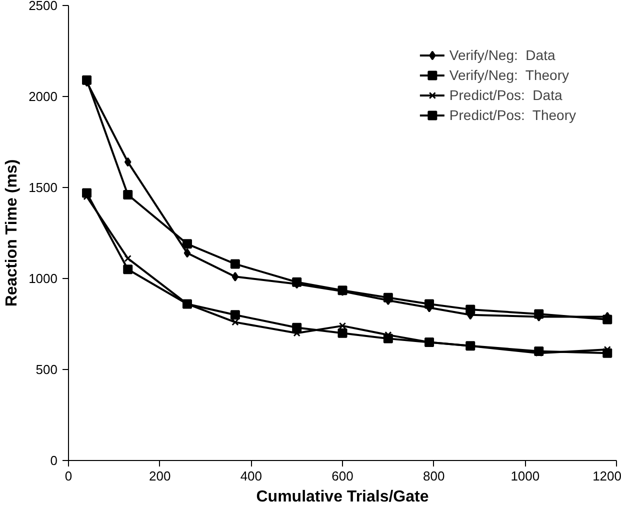  What do you see at coordinates (525, 476) in the screenshot?
I see `x-tick-label: 1000` at bounding box center [525, 476].